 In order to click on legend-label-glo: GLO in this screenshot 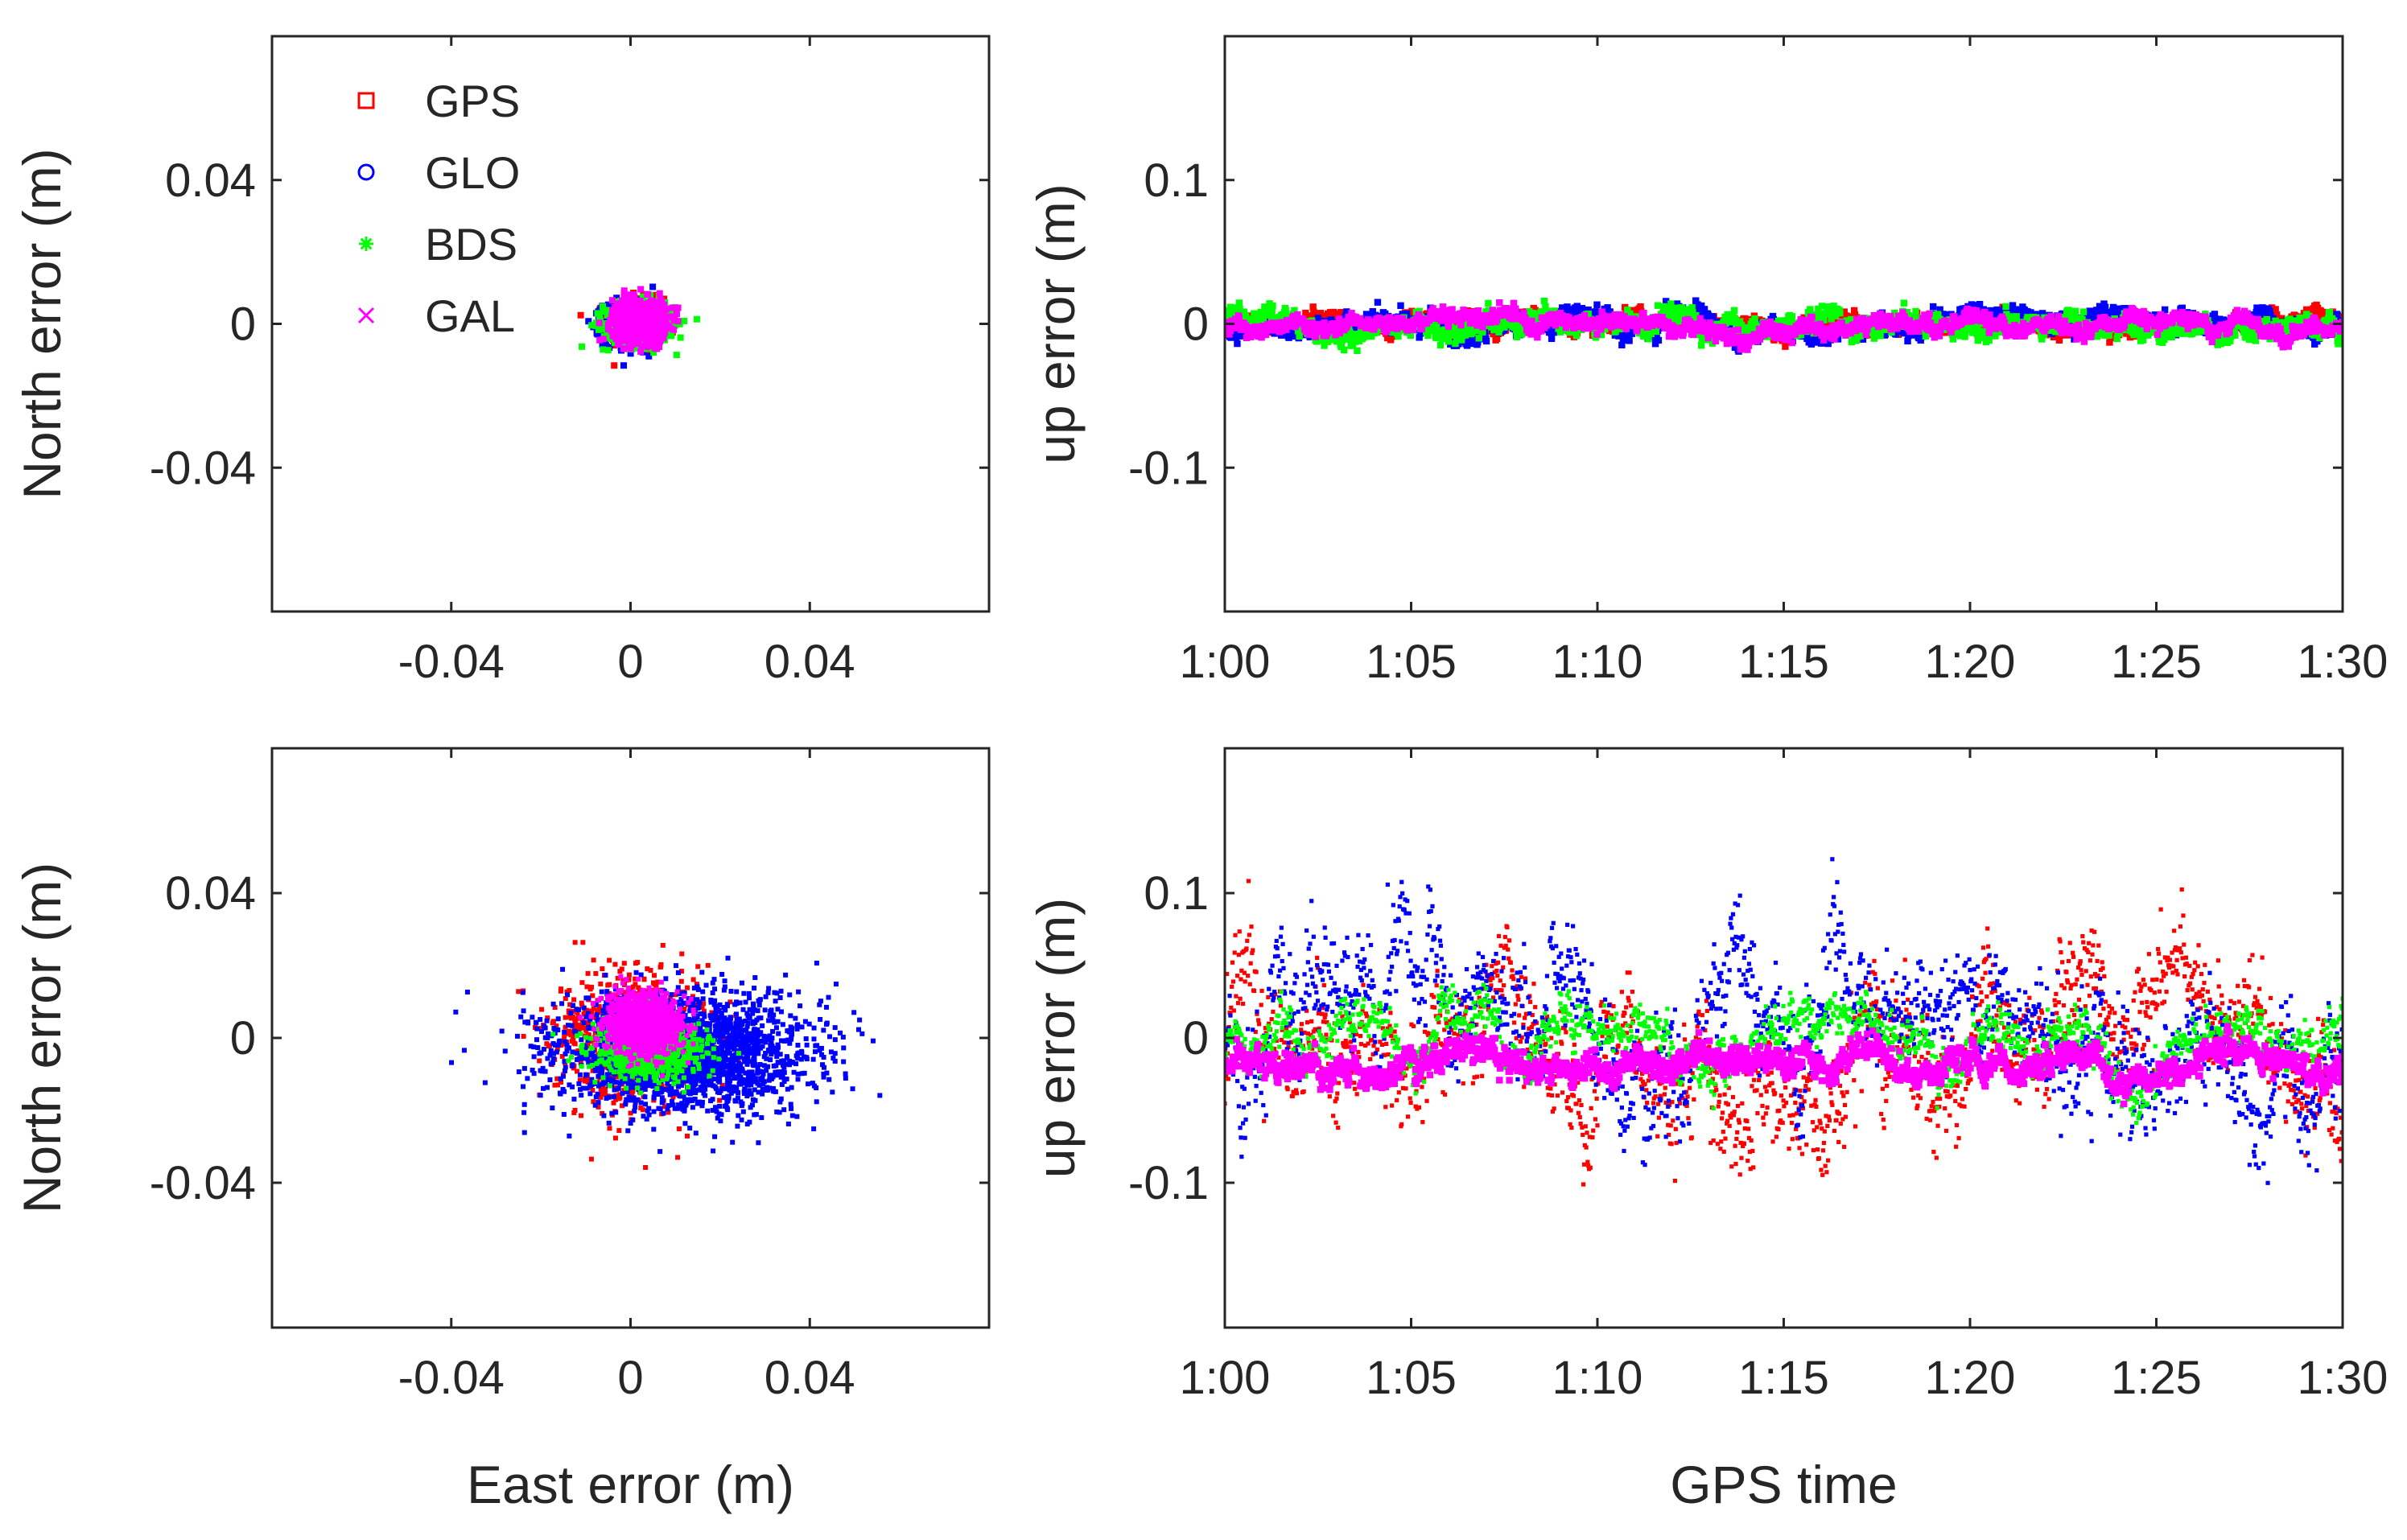, I will do `click(473, 172)`.